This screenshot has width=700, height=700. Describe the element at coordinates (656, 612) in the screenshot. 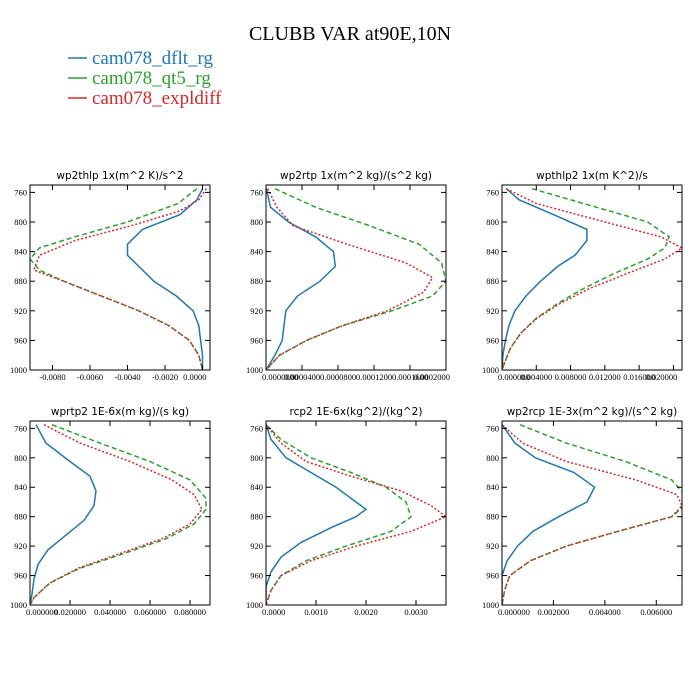

I see `x-tick-label: 0.006000` at that location.